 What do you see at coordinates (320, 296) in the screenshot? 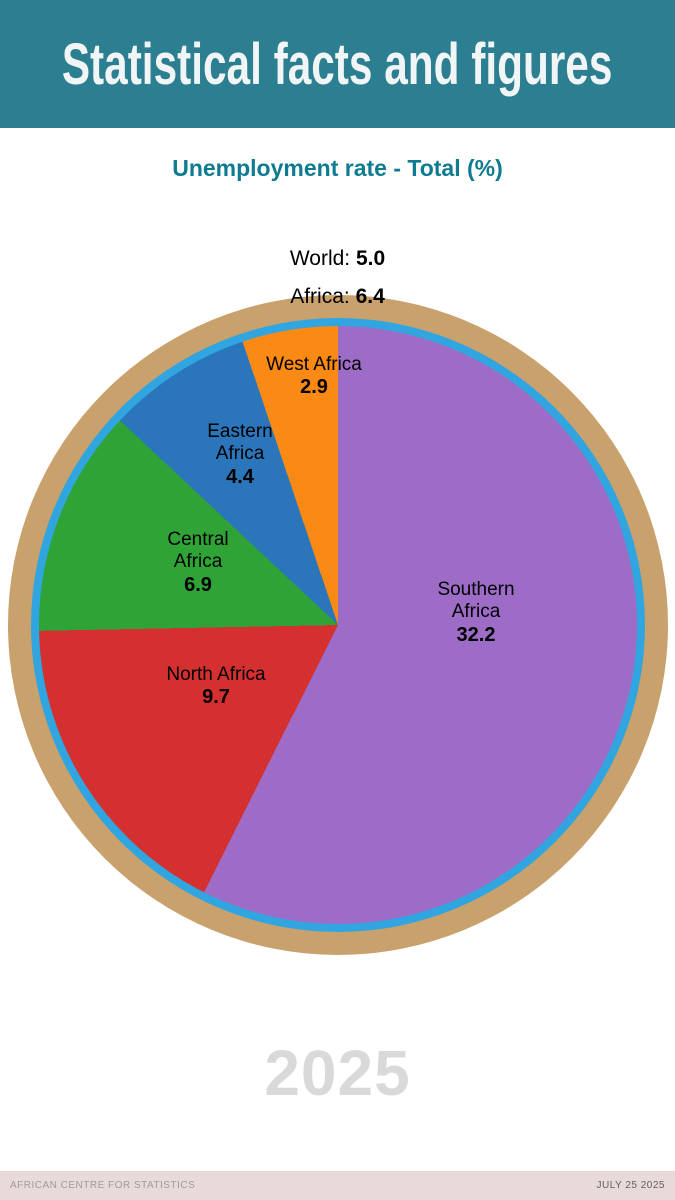
I see `africa-label: Africa:` at bounding box center [320, 296].